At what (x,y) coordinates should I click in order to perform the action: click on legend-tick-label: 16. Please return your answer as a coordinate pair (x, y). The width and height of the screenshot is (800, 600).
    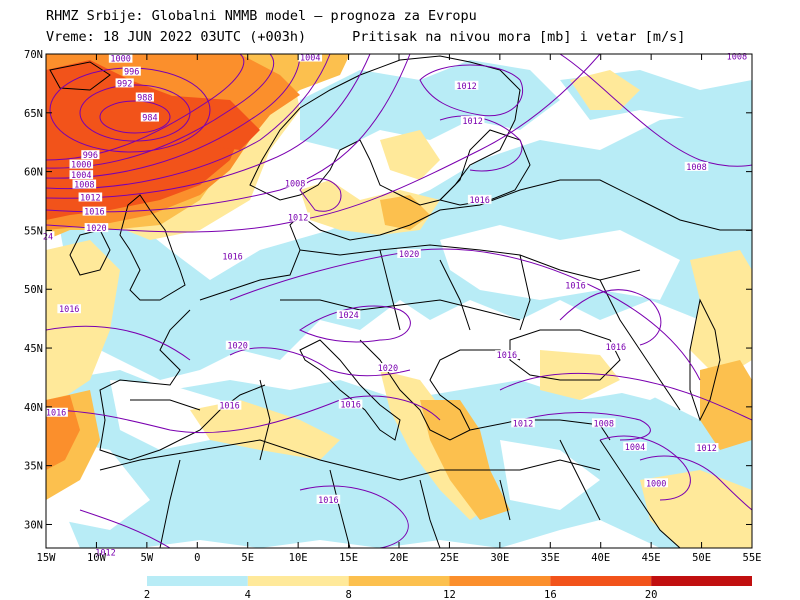
    Looking at the image, I should click on (550, 594).